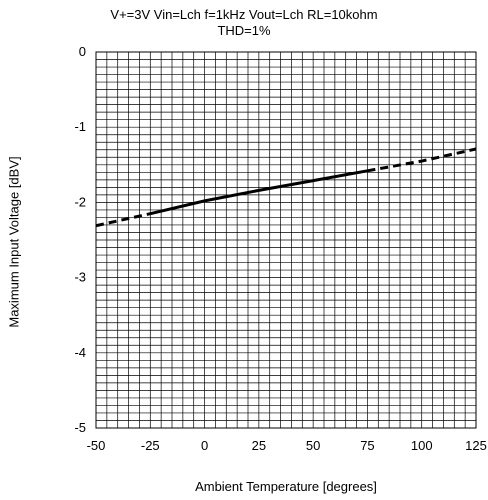 This screenshot has width=488, height=500. Describe the element at coordinates (80, 277) in the screenshot. I see `y-tick-label: -3` at that location.